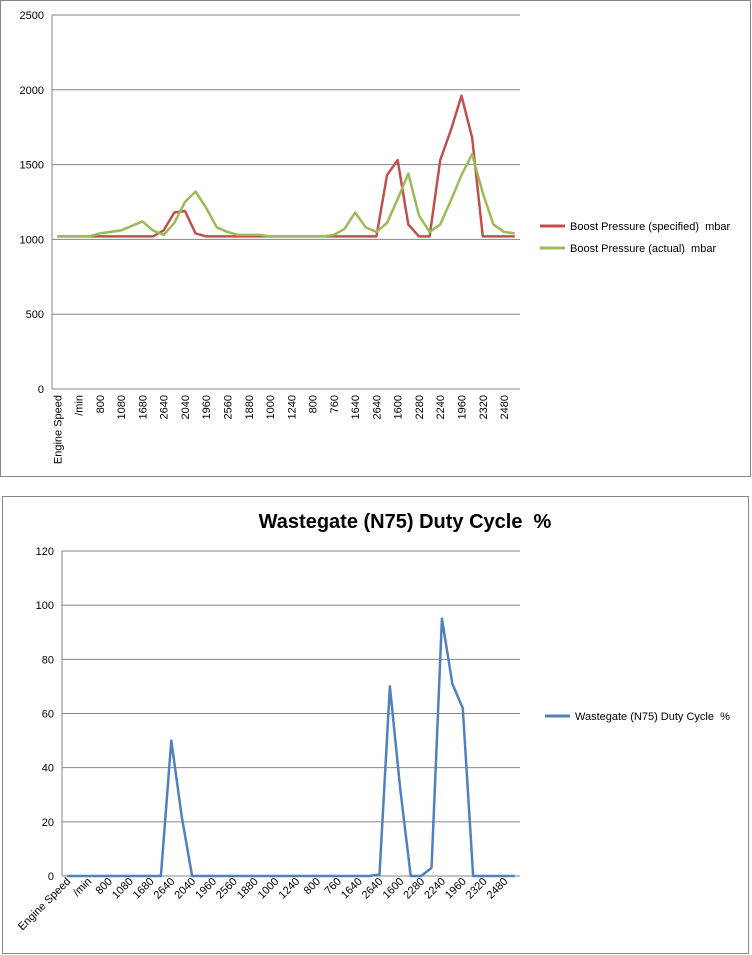 This screenshot has height=955, width=752. Describe the element at coordinates (399, 407) in the screenshot. I see `x-tick-label: 1600` at that location.